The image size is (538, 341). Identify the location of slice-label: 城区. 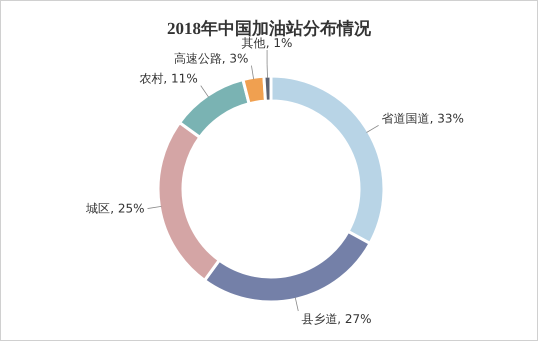
(97, 209).